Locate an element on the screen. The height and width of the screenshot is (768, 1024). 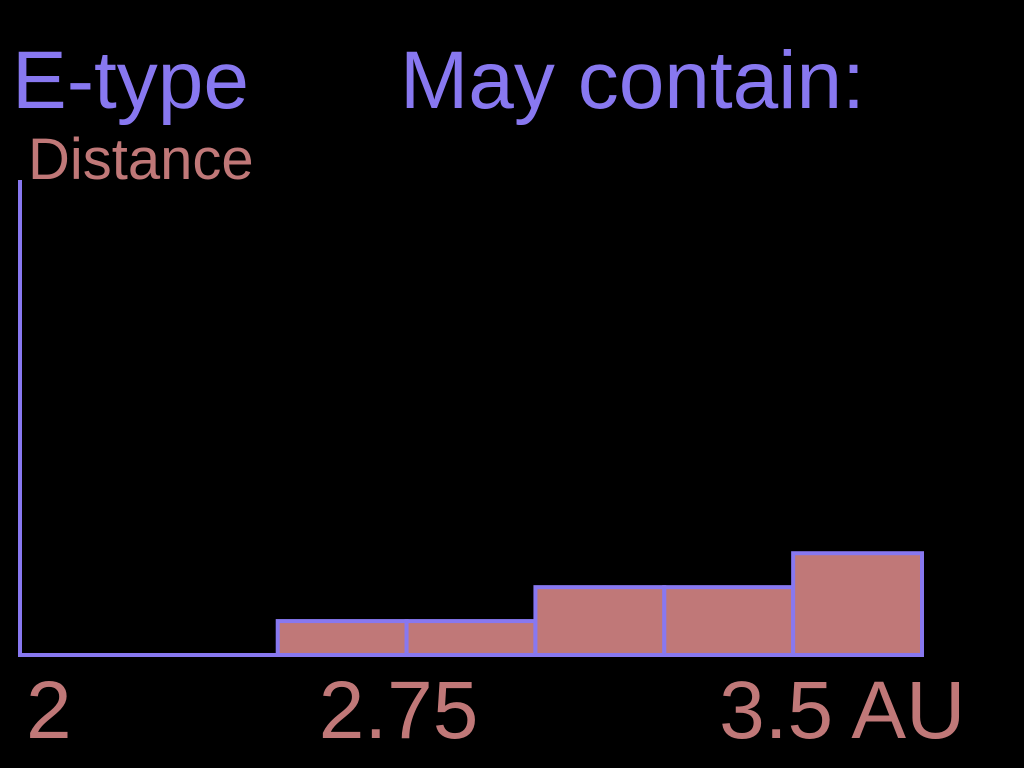
x-tick-label: 2.75 is located at coordinates (399, 710).